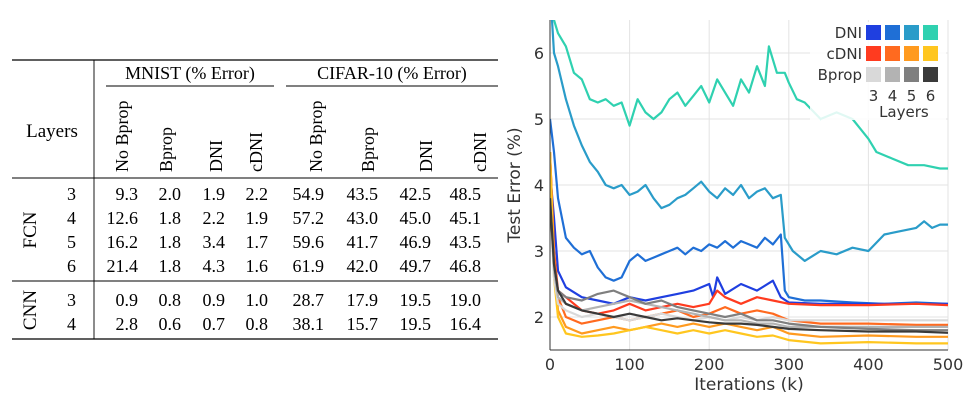 This screenshot has width=968, height=403. What do you see at coordinates (363, 324) in the screenshot?
I see `table-cell: 15.7` at bounding box center [363, 324].